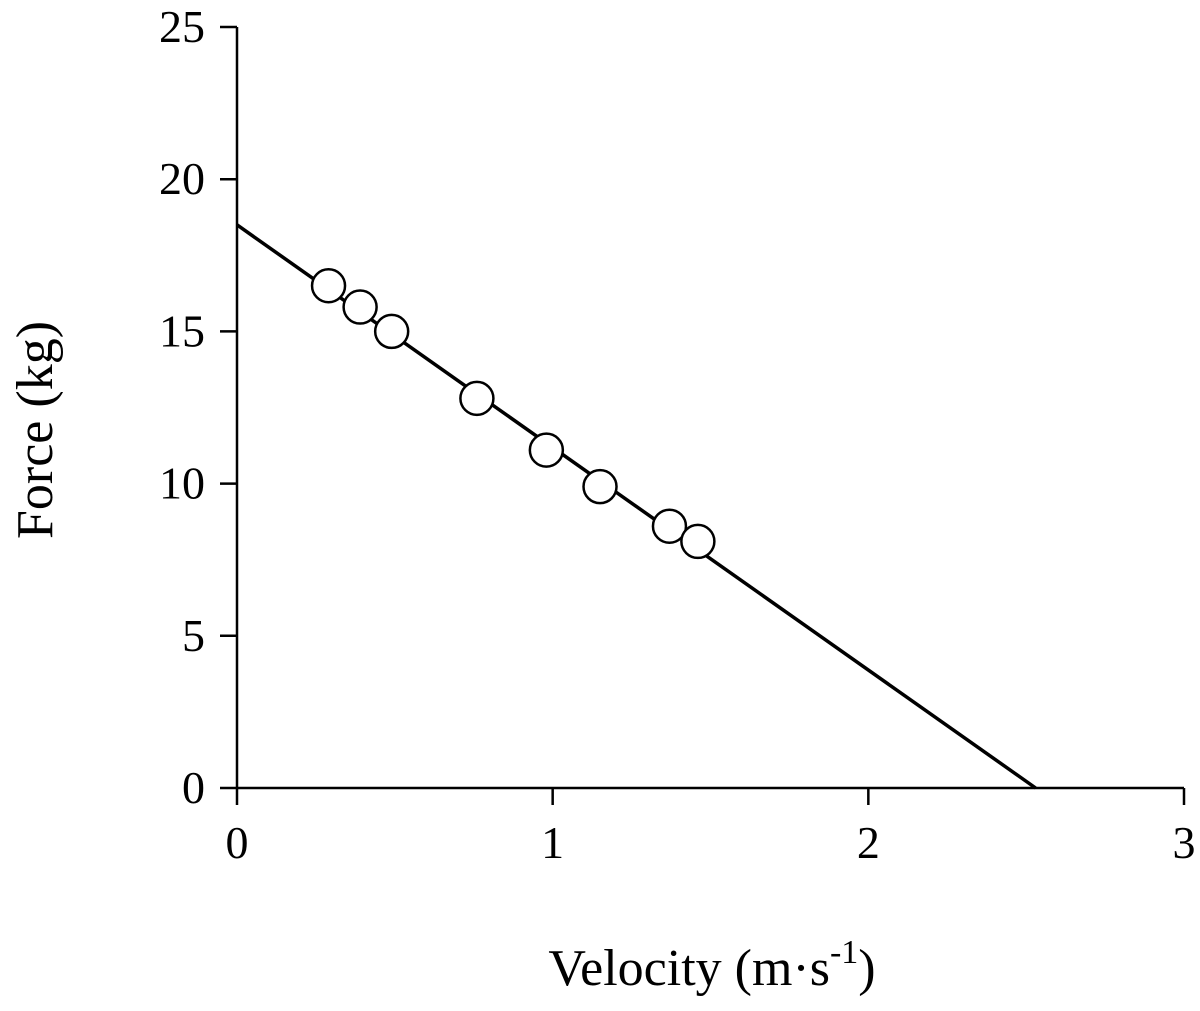 The image size is (1200, 1011). What do you see at coordinates (193, 787) in the screenshot?
I see `y-tick-label: 0` at bounding box center [193, 787].